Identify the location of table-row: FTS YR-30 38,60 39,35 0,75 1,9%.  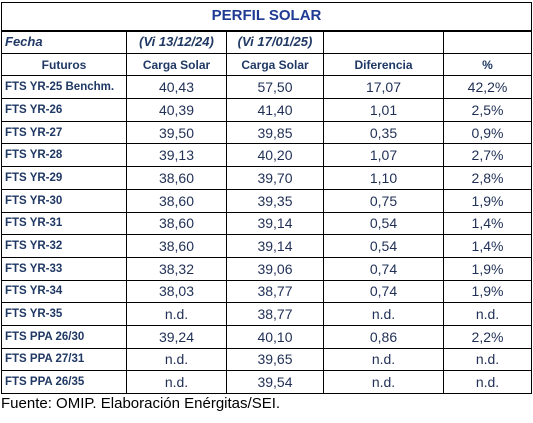
(267, 200).